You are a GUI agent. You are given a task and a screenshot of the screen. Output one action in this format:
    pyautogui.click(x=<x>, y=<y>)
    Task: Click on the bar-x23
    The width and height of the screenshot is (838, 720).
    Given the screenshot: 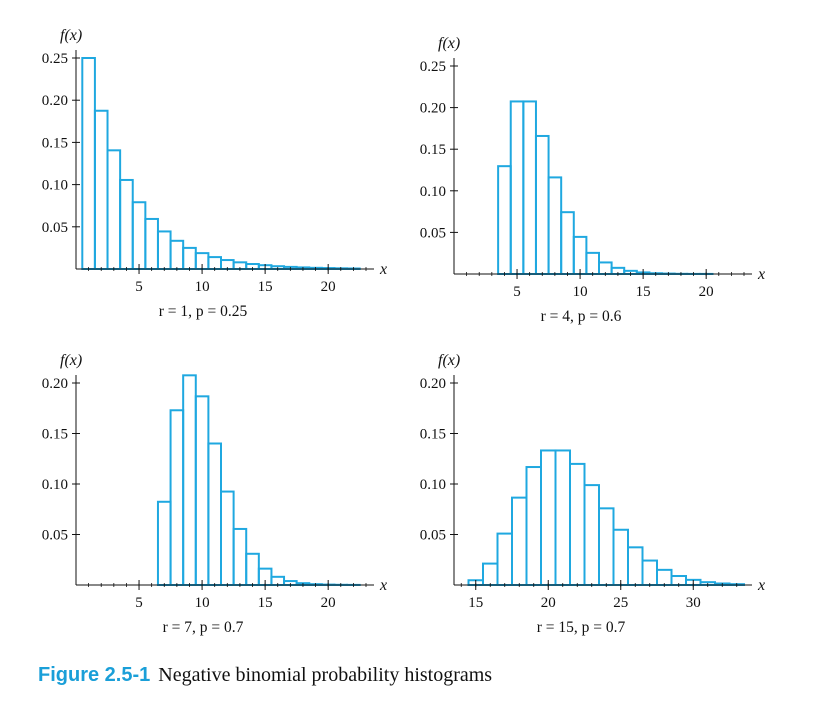 What is the action you would take?
    pyautogui.click(x=591, y=535)
    